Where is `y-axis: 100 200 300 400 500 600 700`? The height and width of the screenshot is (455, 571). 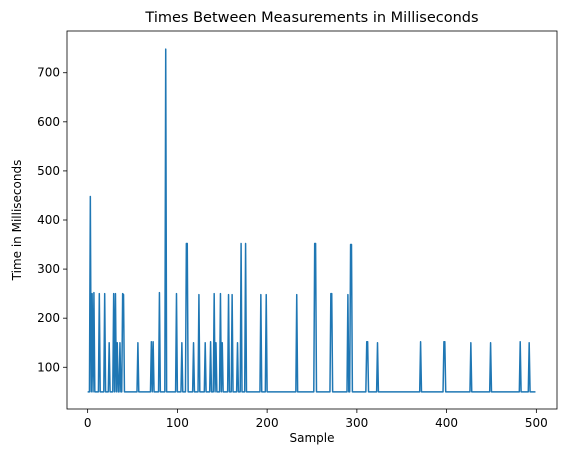 y-axis: 100 200 300 400 500 600 700 is located at coordinates (52, 220).